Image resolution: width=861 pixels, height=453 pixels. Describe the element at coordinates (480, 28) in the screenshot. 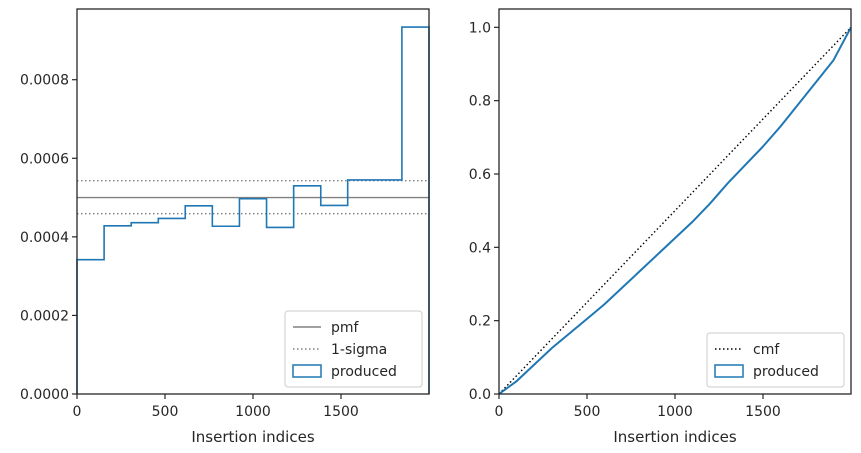

I see `y-tick-label: 1.0` at that location.